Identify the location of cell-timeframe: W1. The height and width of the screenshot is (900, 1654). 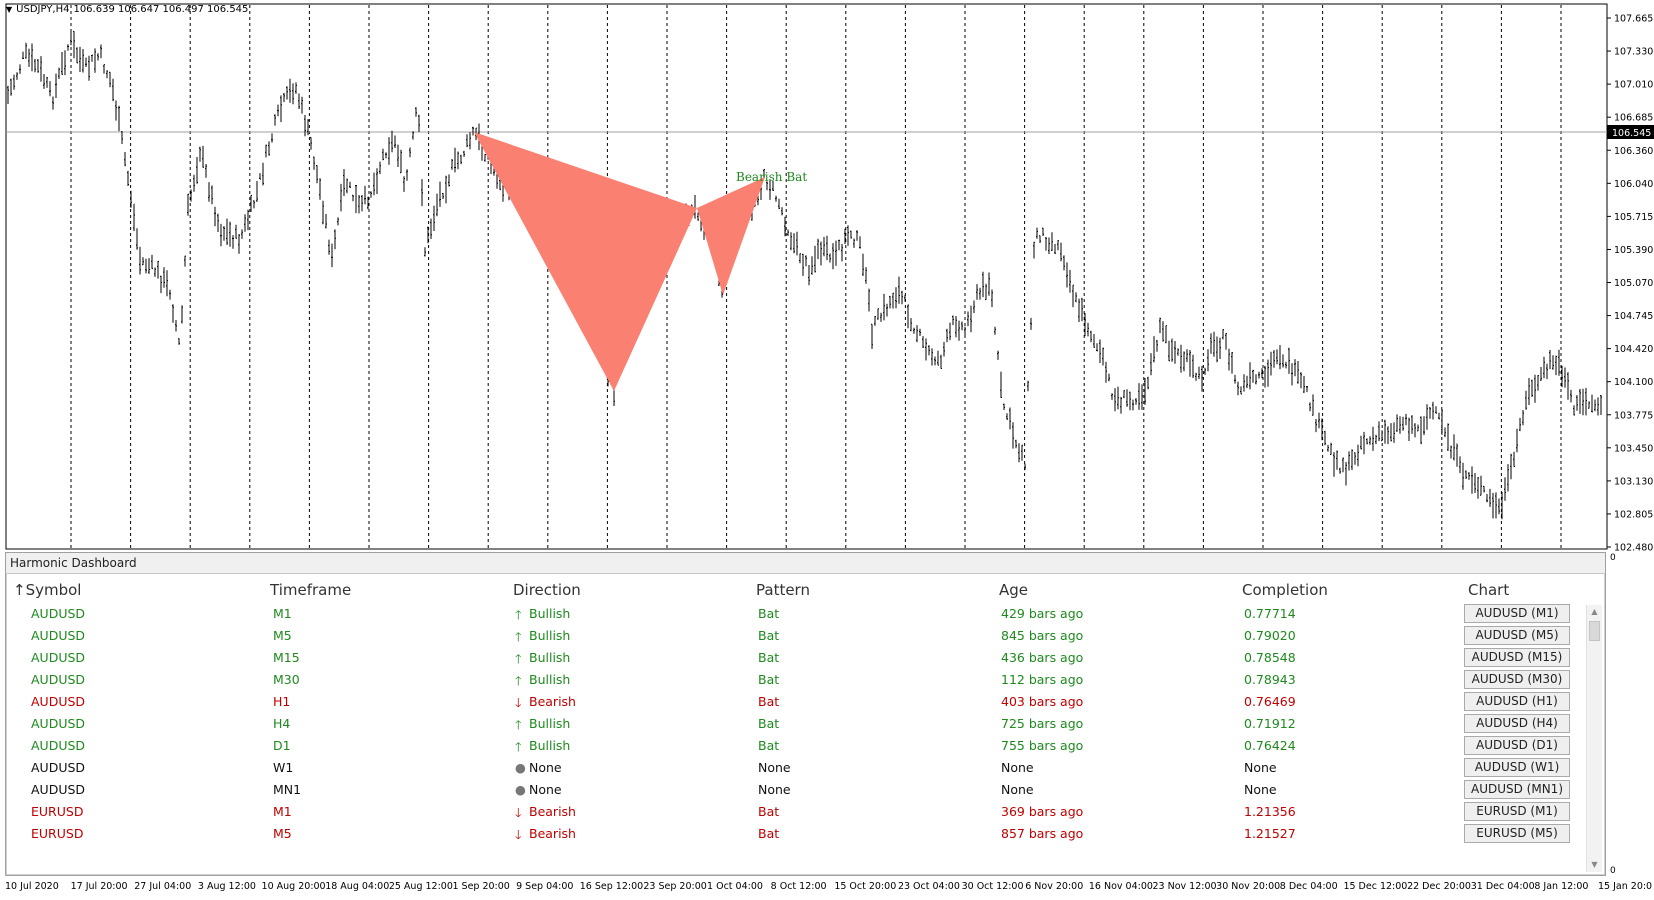
(283, 767).